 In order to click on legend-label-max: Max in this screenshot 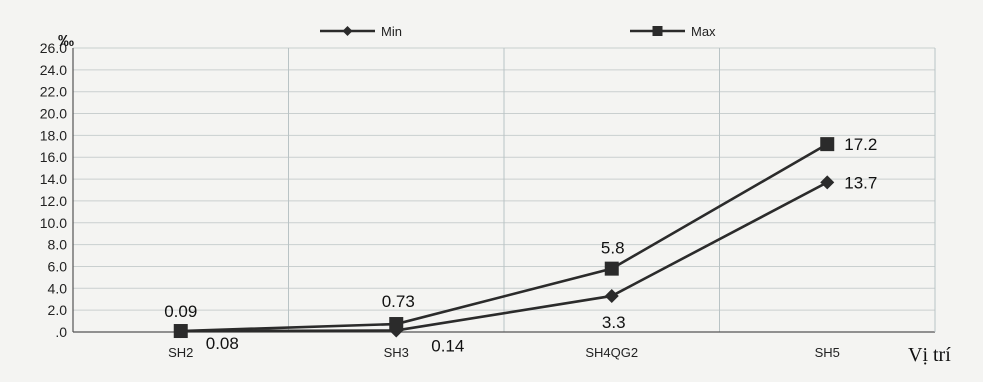, I will do `click(703, 31)`.